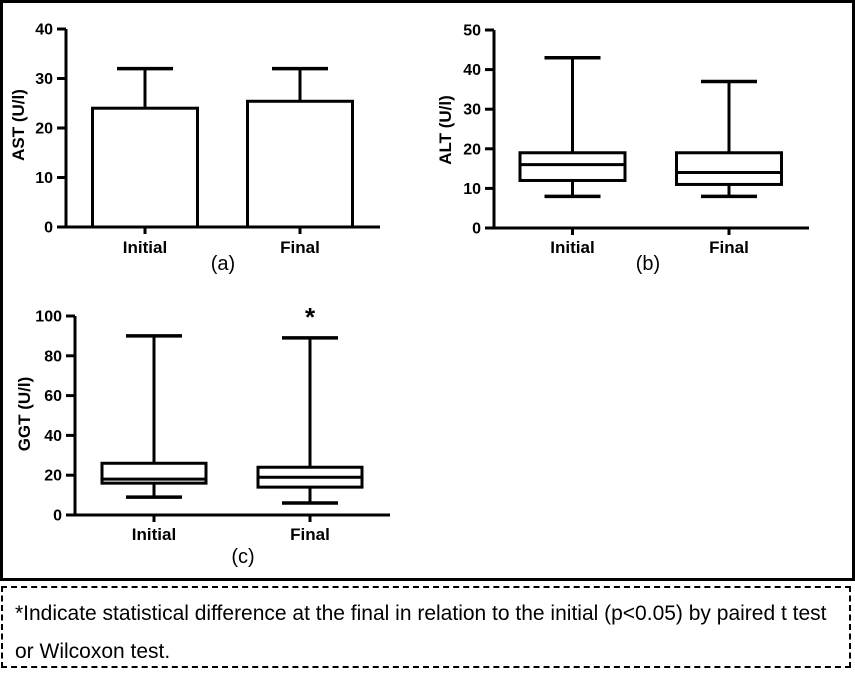 Image resolution: width=855 pixels, height=675 pixels. I want to click on y-tick-label: 100, so click(48, 317).